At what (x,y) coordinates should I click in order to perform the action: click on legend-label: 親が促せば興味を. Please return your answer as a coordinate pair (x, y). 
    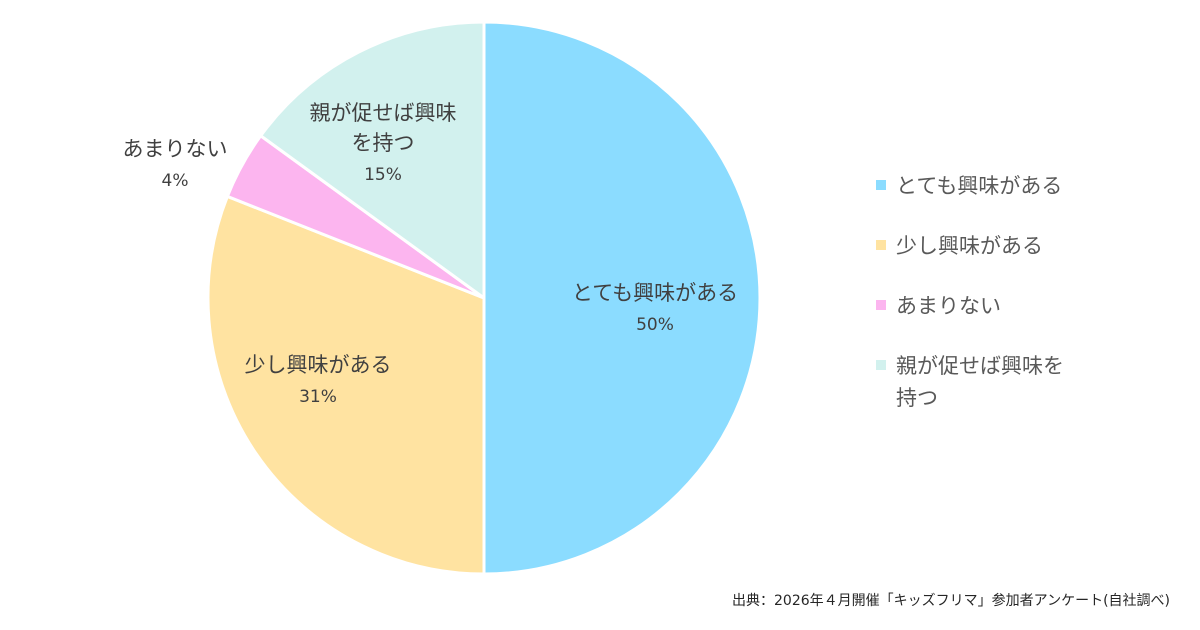
    Looking at the image, I should click on (980, 366).